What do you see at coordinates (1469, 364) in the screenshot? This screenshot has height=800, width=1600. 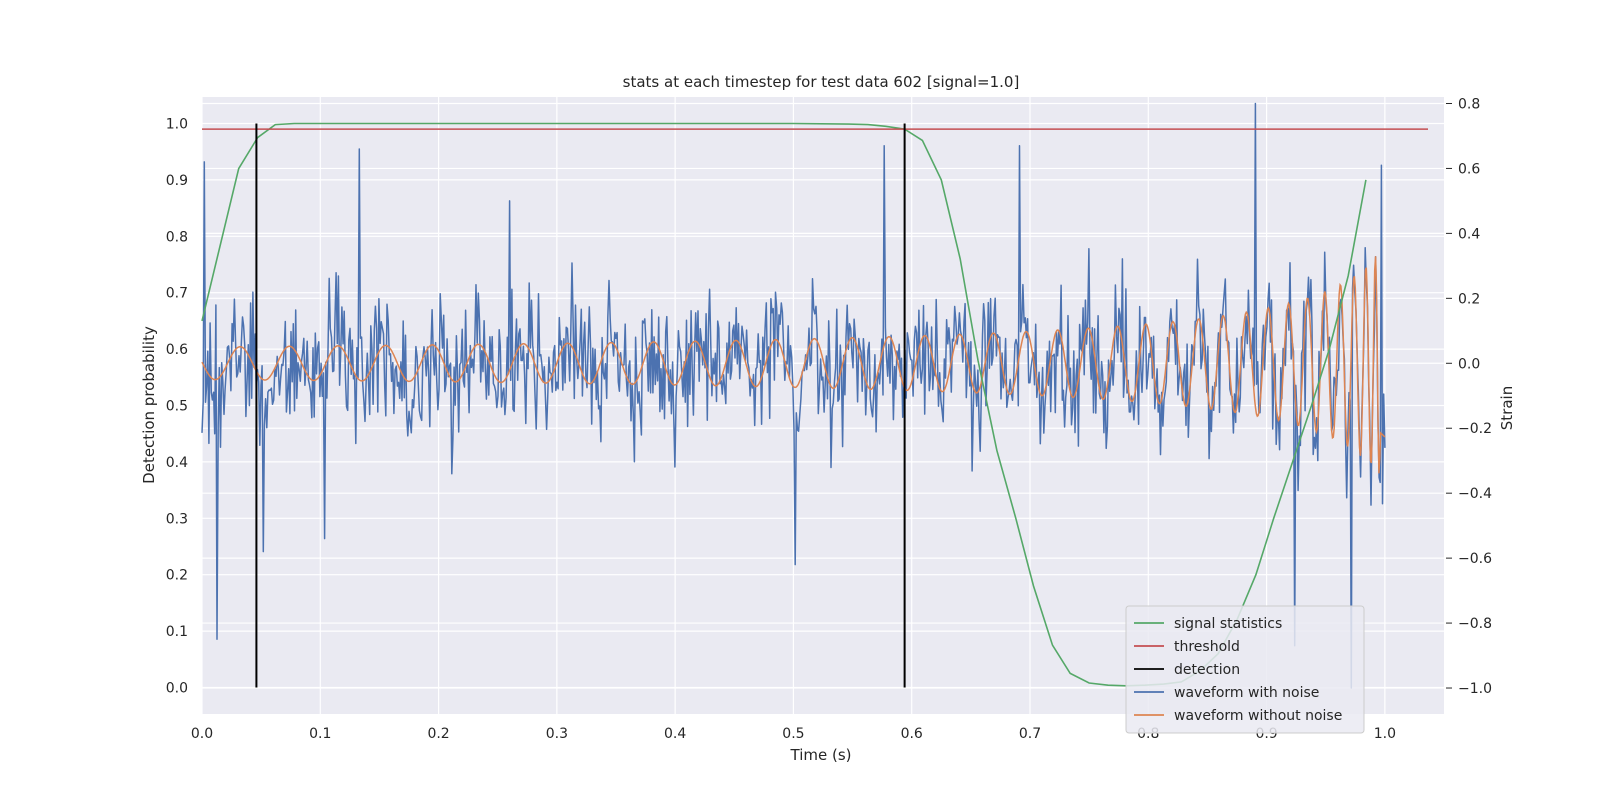 I see `y-right-tick-label: 0.0` at bounding box center [1469, 364].